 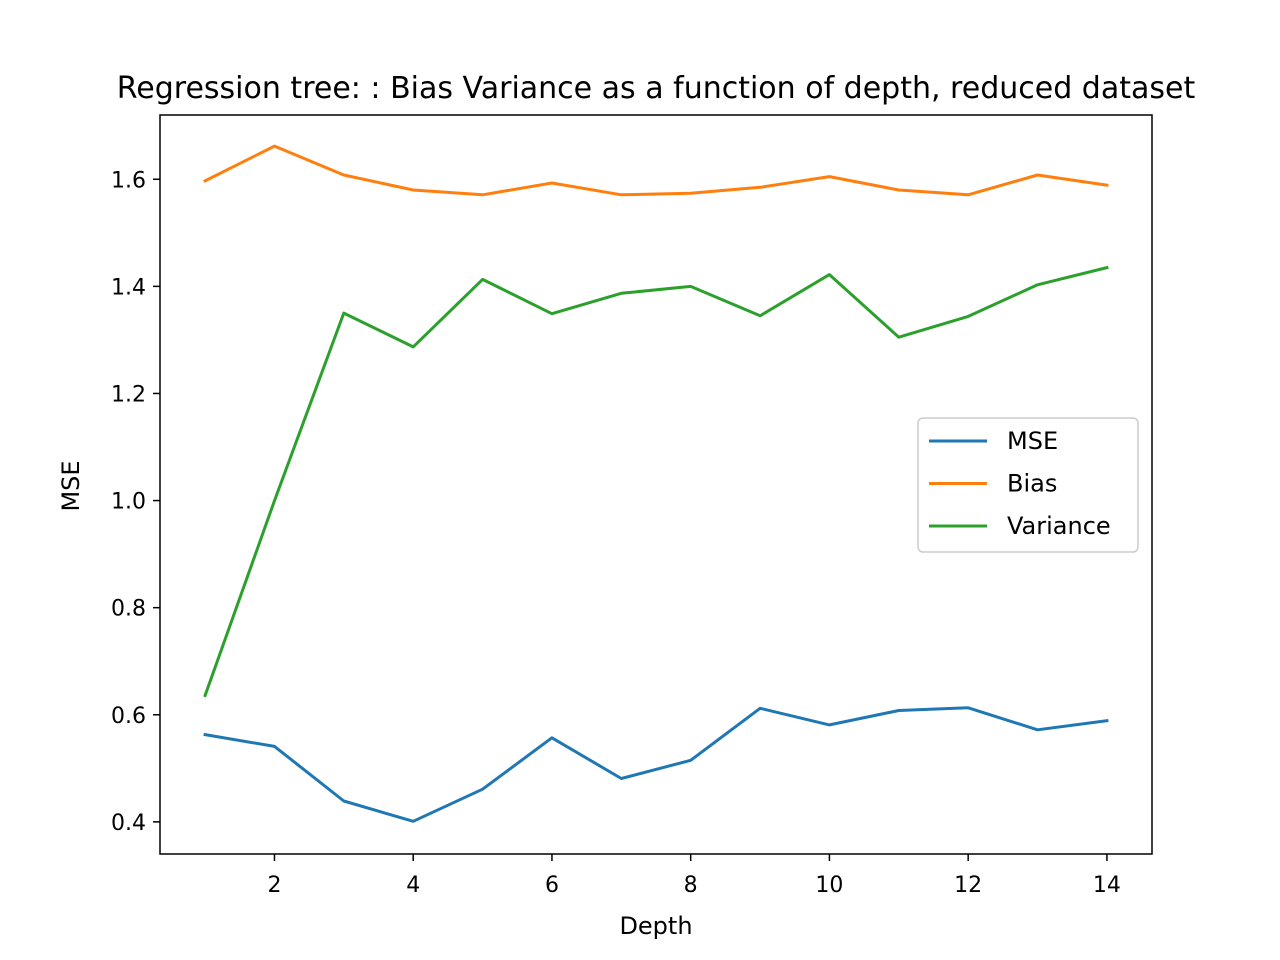 I want to click on y-tick-label: 0.6, so click(x=128, y=716).